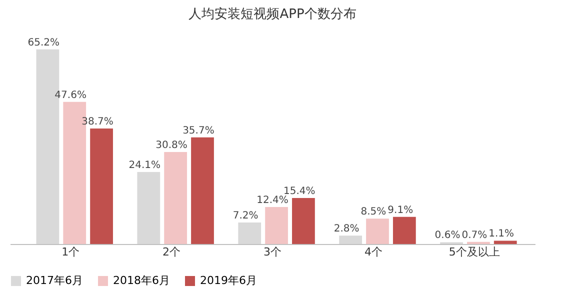 Image resolution: width=565 pixels, height=292 pixels. Describe the element at coordinates (228, 280) in the screenshot. I see `legend-label: 2019年6月` at that location.